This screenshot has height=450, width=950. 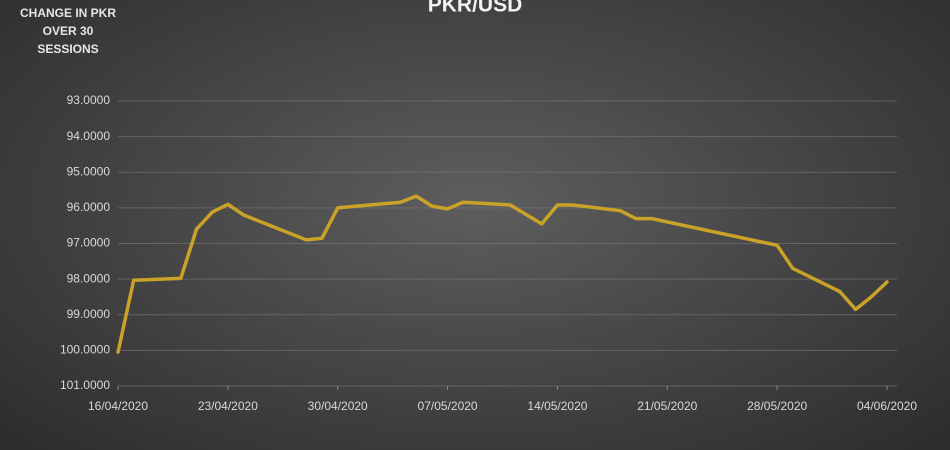 I want to click on x-tick-label: 23/04/2020, so click(x=228, y=406).